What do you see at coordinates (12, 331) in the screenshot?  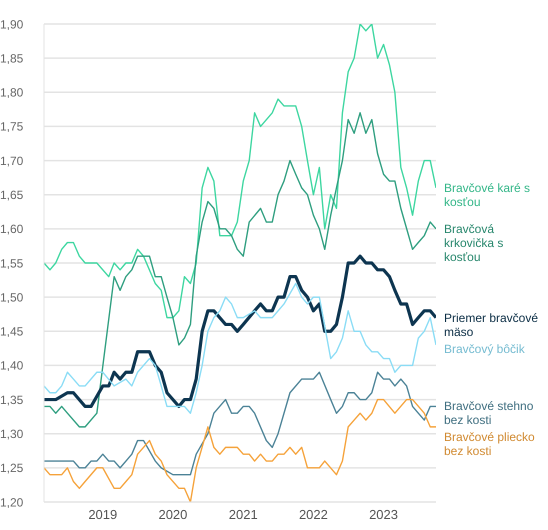 I see `y-tick-label: 1,45` at bounding box center [12, 331].